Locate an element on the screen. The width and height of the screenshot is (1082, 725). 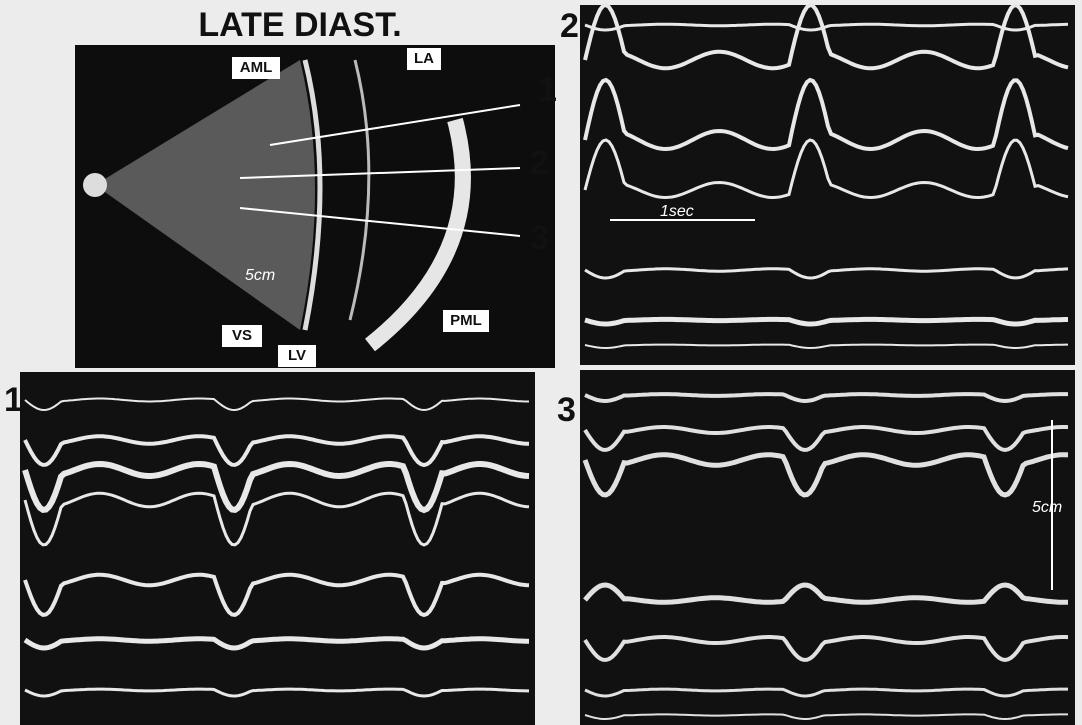
label: PML is located at coordinates (466, 320).